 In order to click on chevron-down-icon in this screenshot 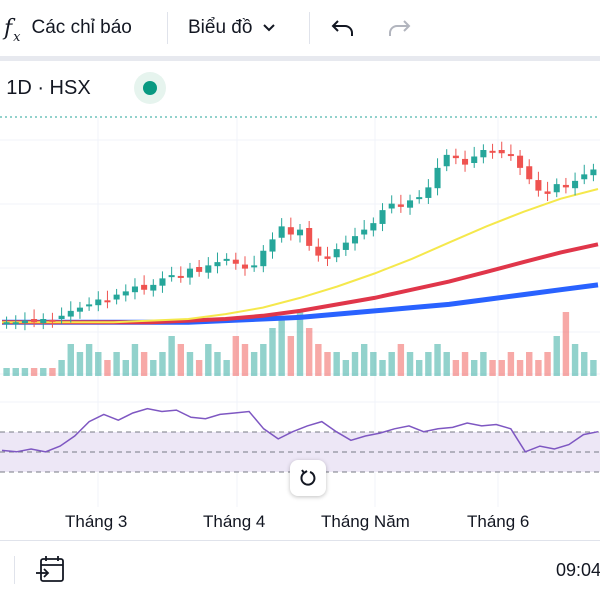, I will do `click(269, 28)`.